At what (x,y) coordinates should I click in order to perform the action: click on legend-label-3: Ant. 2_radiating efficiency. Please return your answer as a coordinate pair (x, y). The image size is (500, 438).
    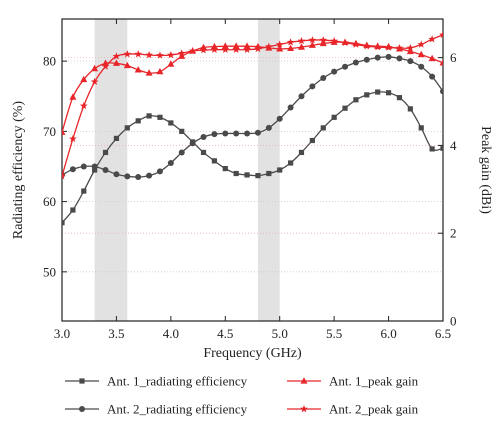
    Looking at the image, I should click on (177, 409).